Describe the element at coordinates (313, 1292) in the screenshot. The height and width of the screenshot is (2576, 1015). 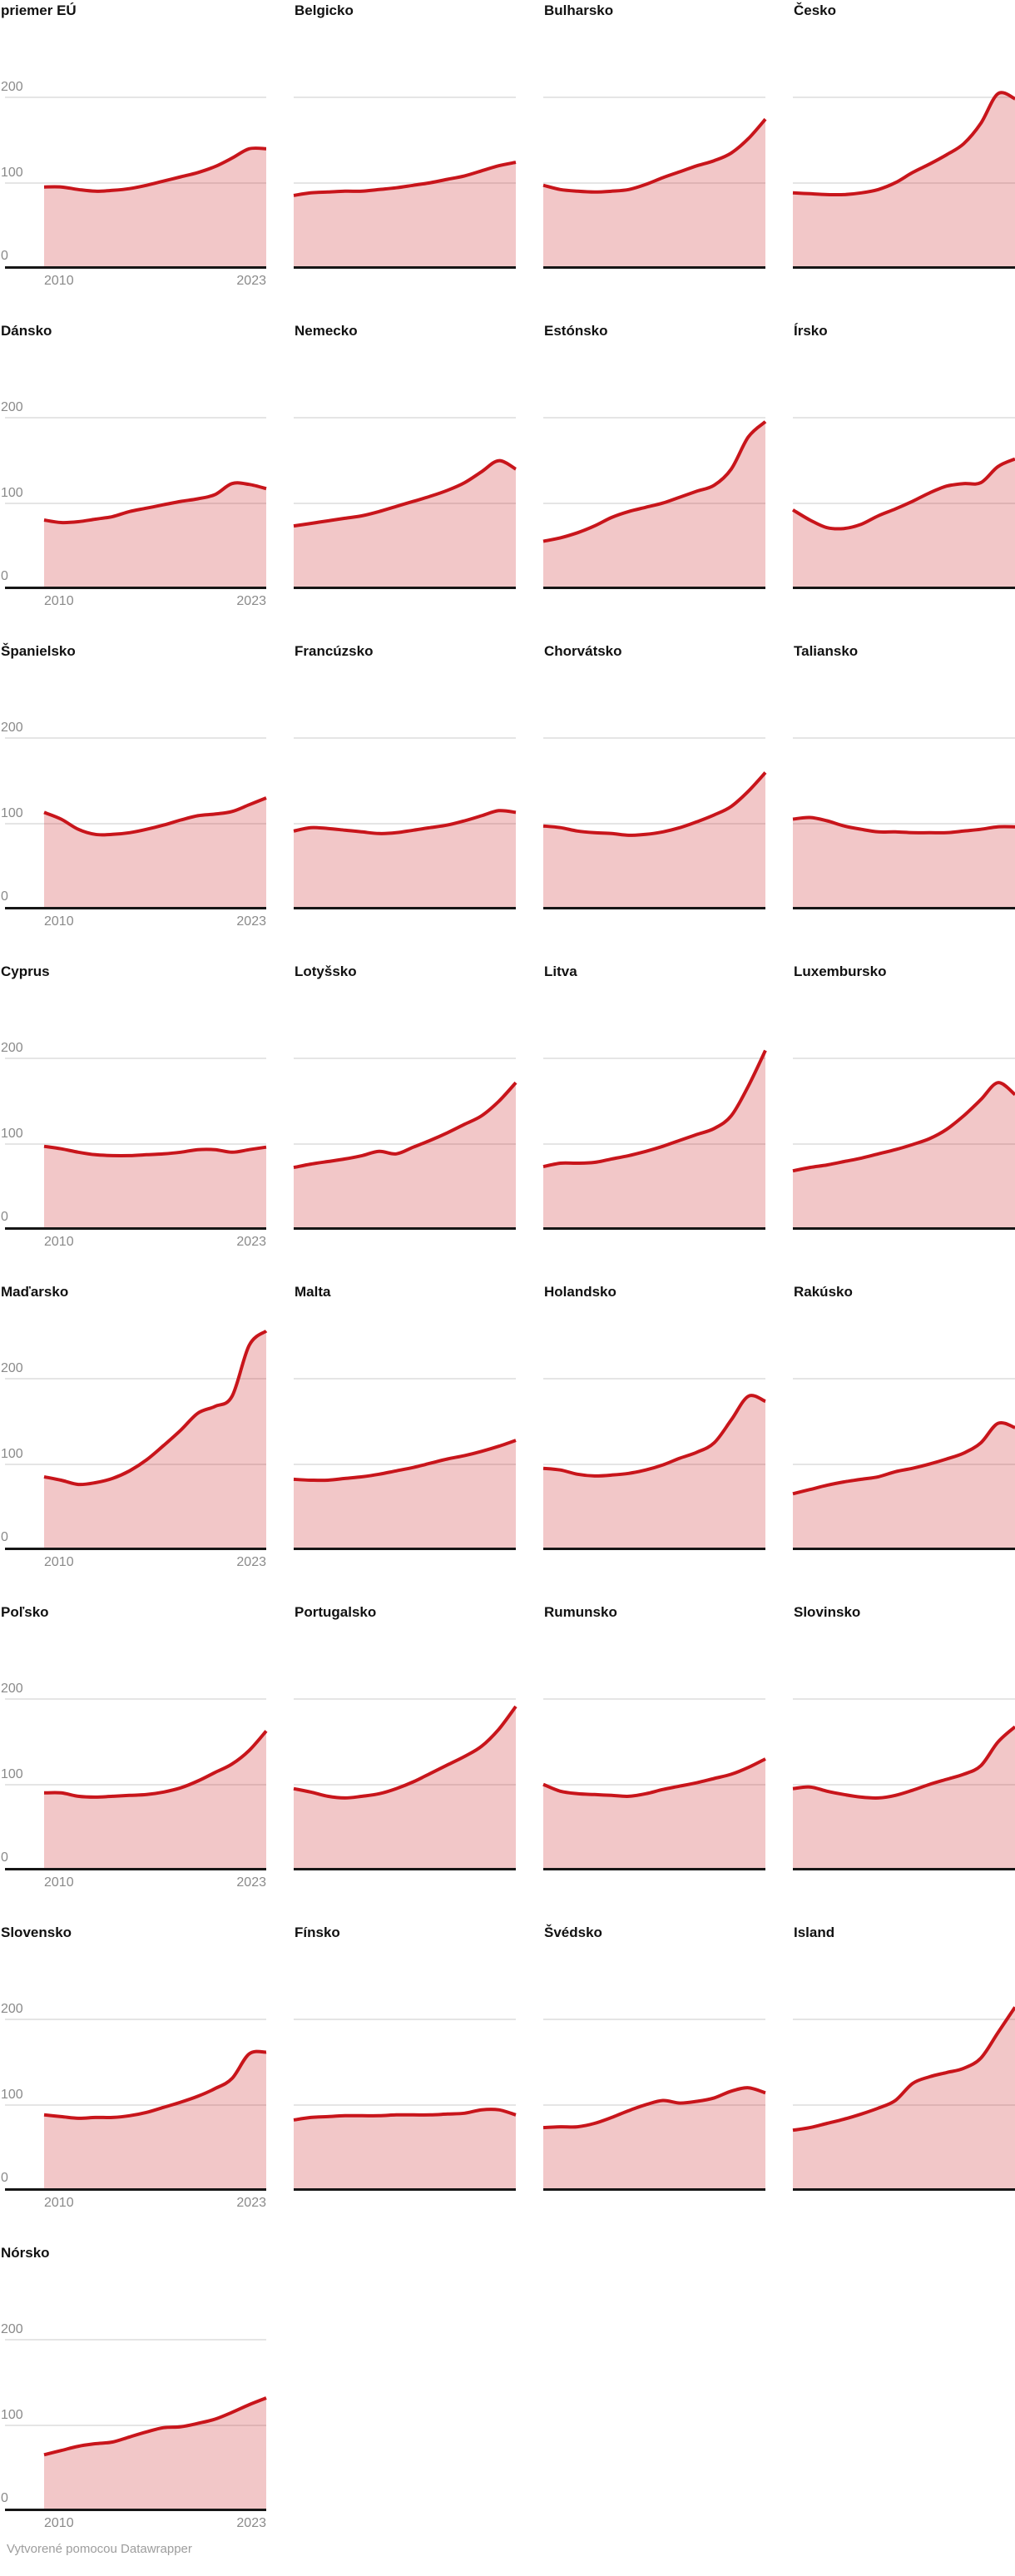
I see `chart-title: Malta` at that location.